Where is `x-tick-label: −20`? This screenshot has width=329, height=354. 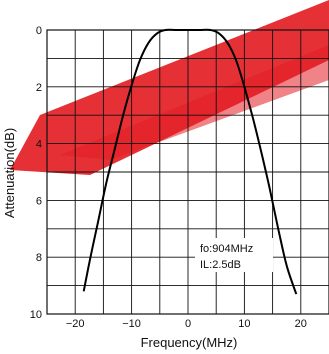 x-tick-label: −20 is located at coordinates (75, 324).